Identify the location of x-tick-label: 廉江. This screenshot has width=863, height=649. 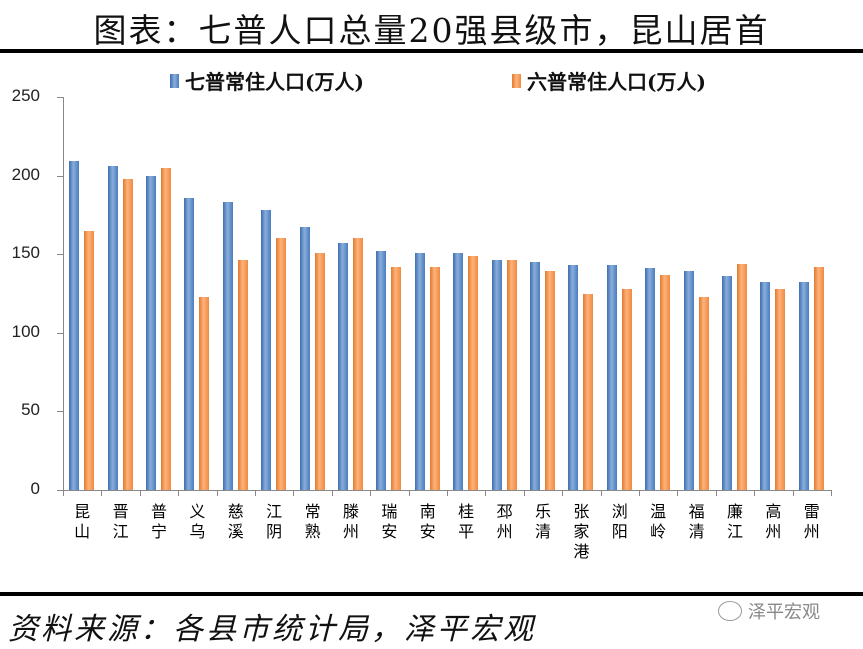
(734, 521).